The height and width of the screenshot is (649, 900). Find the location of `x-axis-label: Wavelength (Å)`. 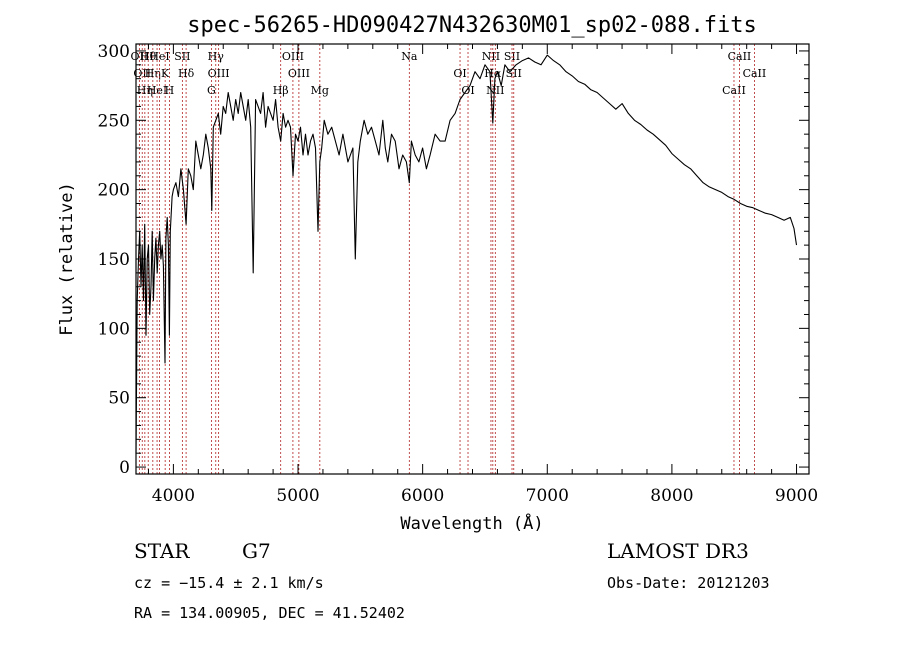

x-axis-label: Wavelength (Å) is located at coordinates (471, 523).